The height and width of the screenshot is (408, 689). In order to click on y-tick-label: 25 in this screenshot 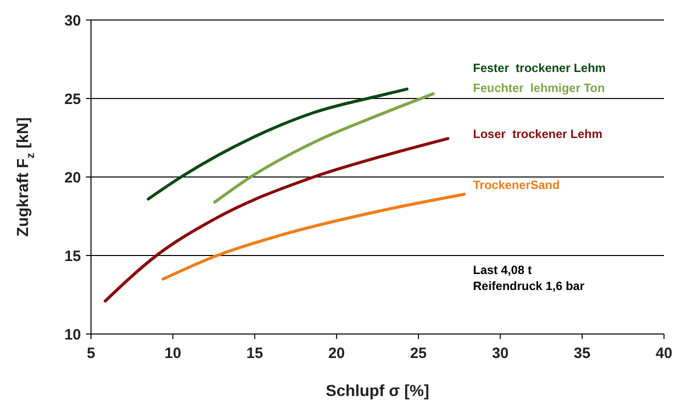, I will do `click(72, 99)`.